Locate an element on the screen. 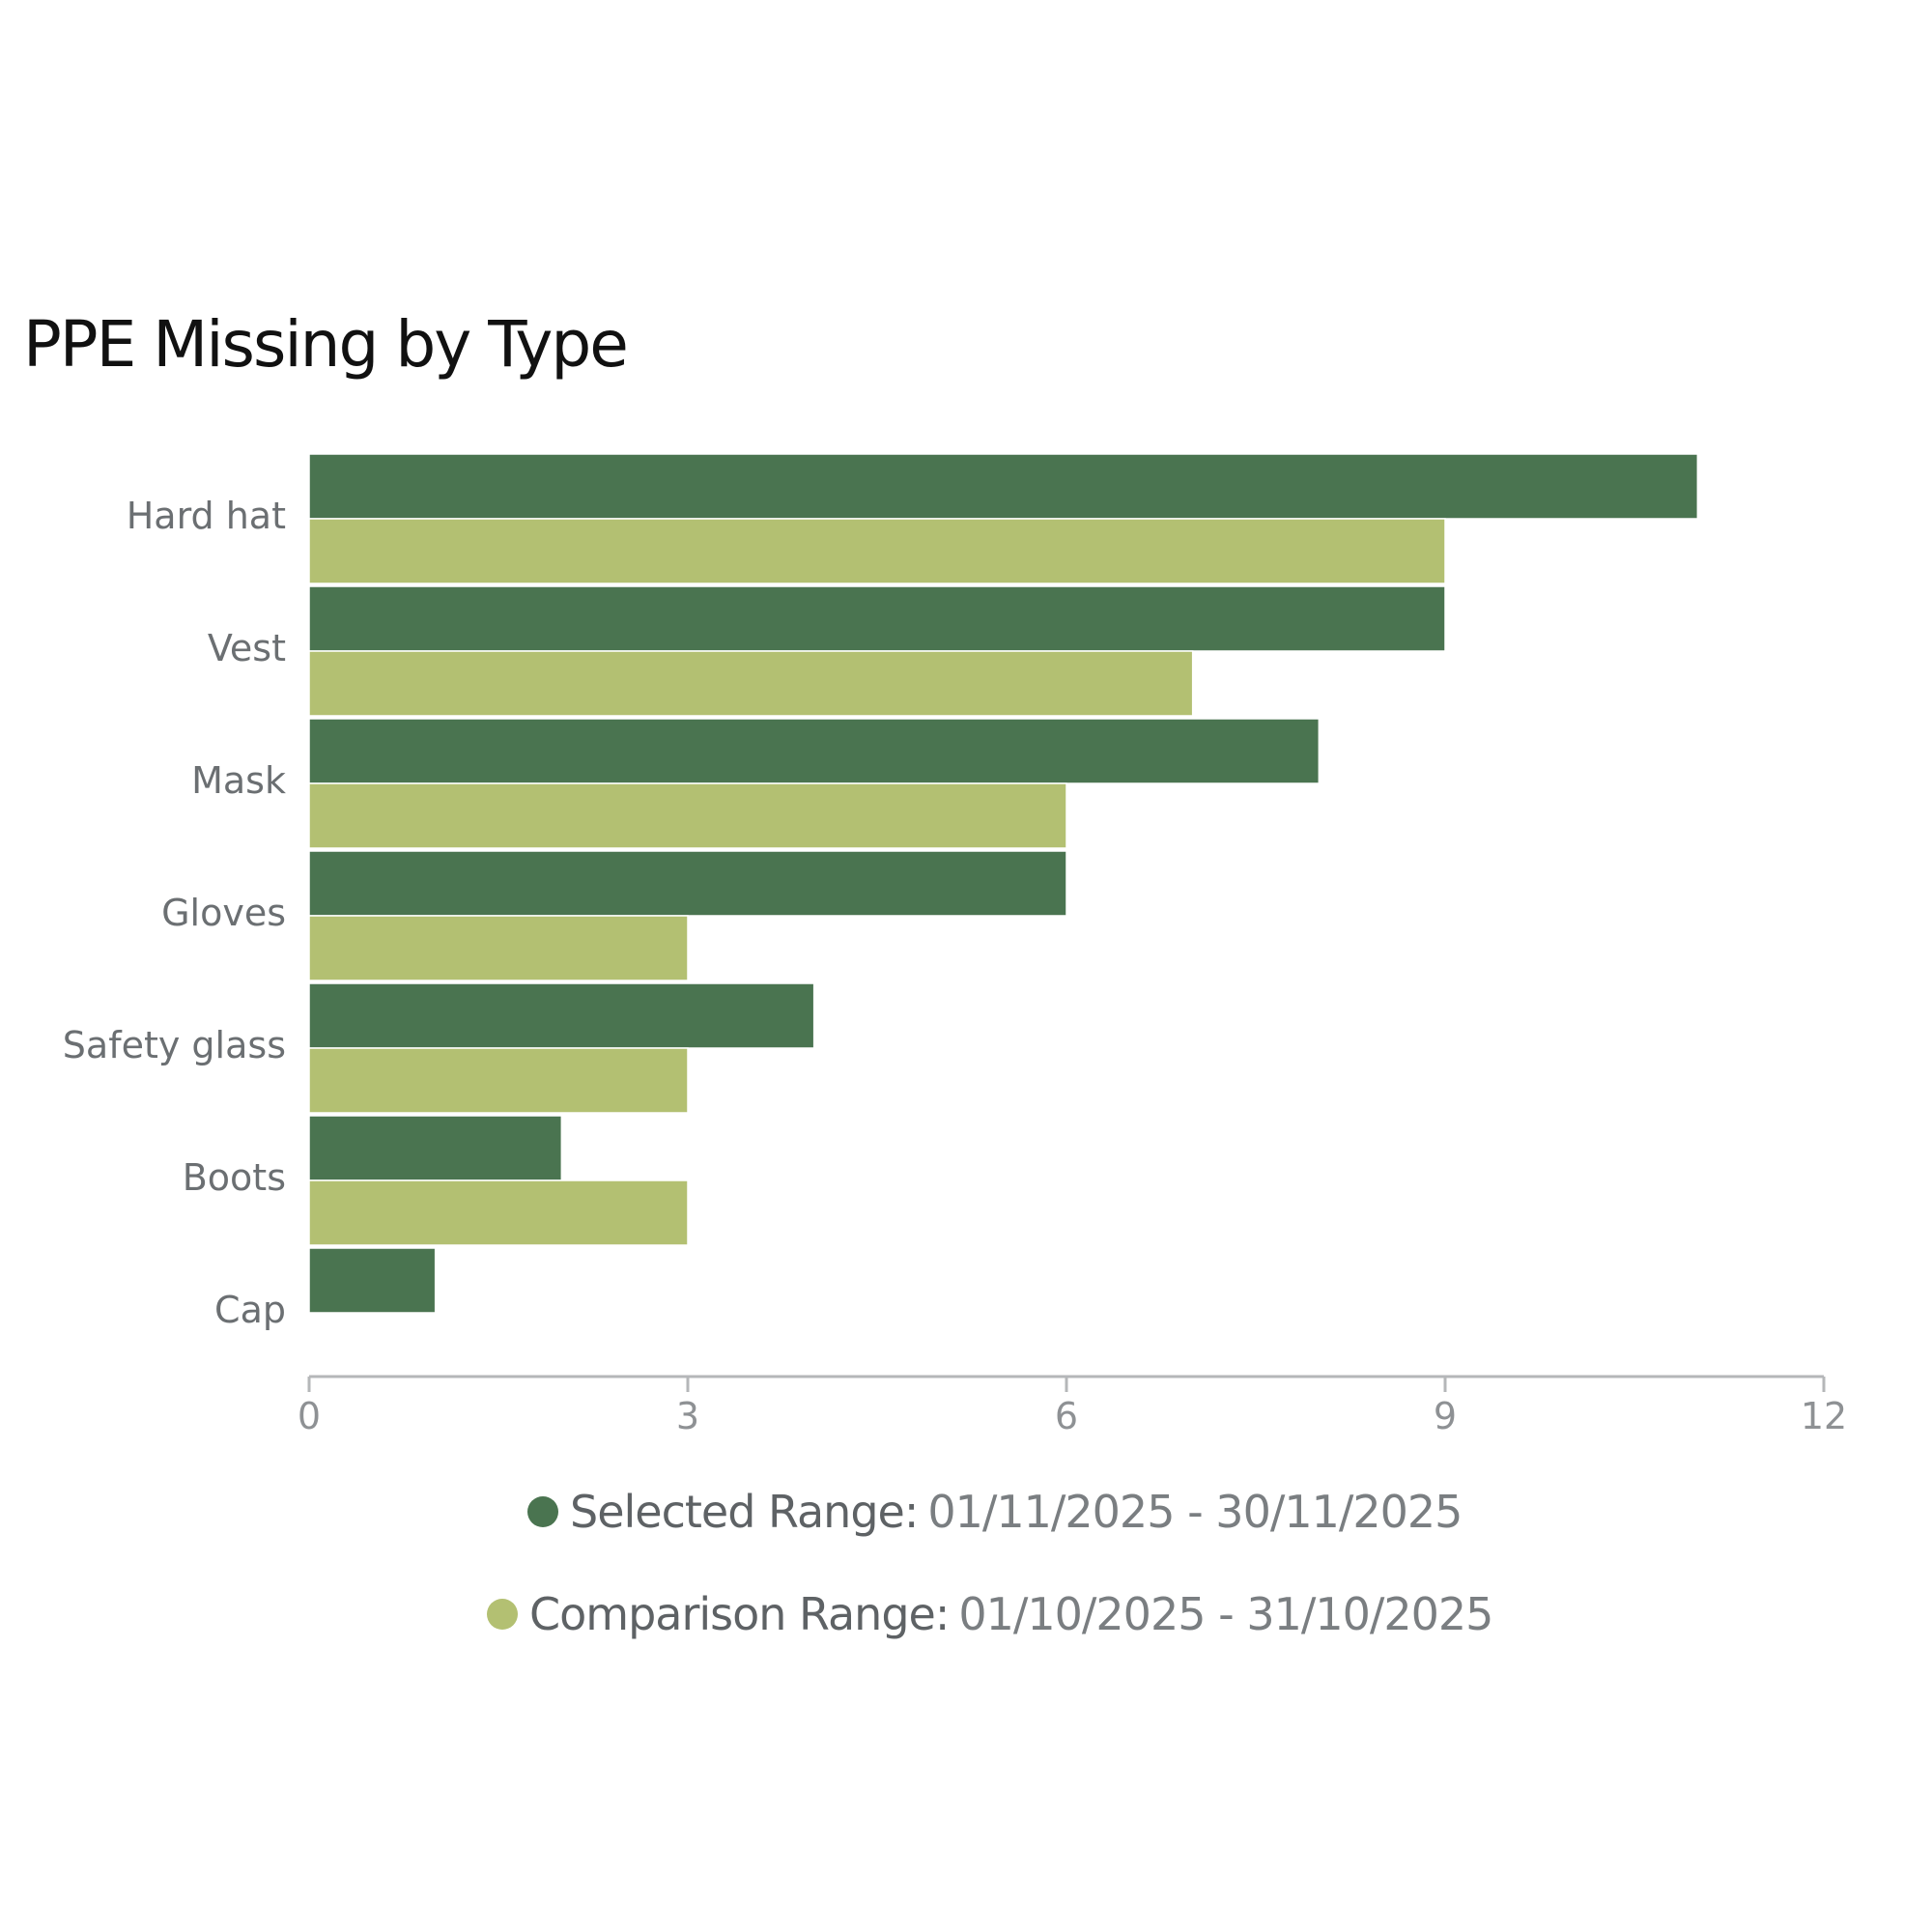 The image size is (1932, 1932). legend-name-comparison: Comparison Range is located at coordinates (732, 1614).